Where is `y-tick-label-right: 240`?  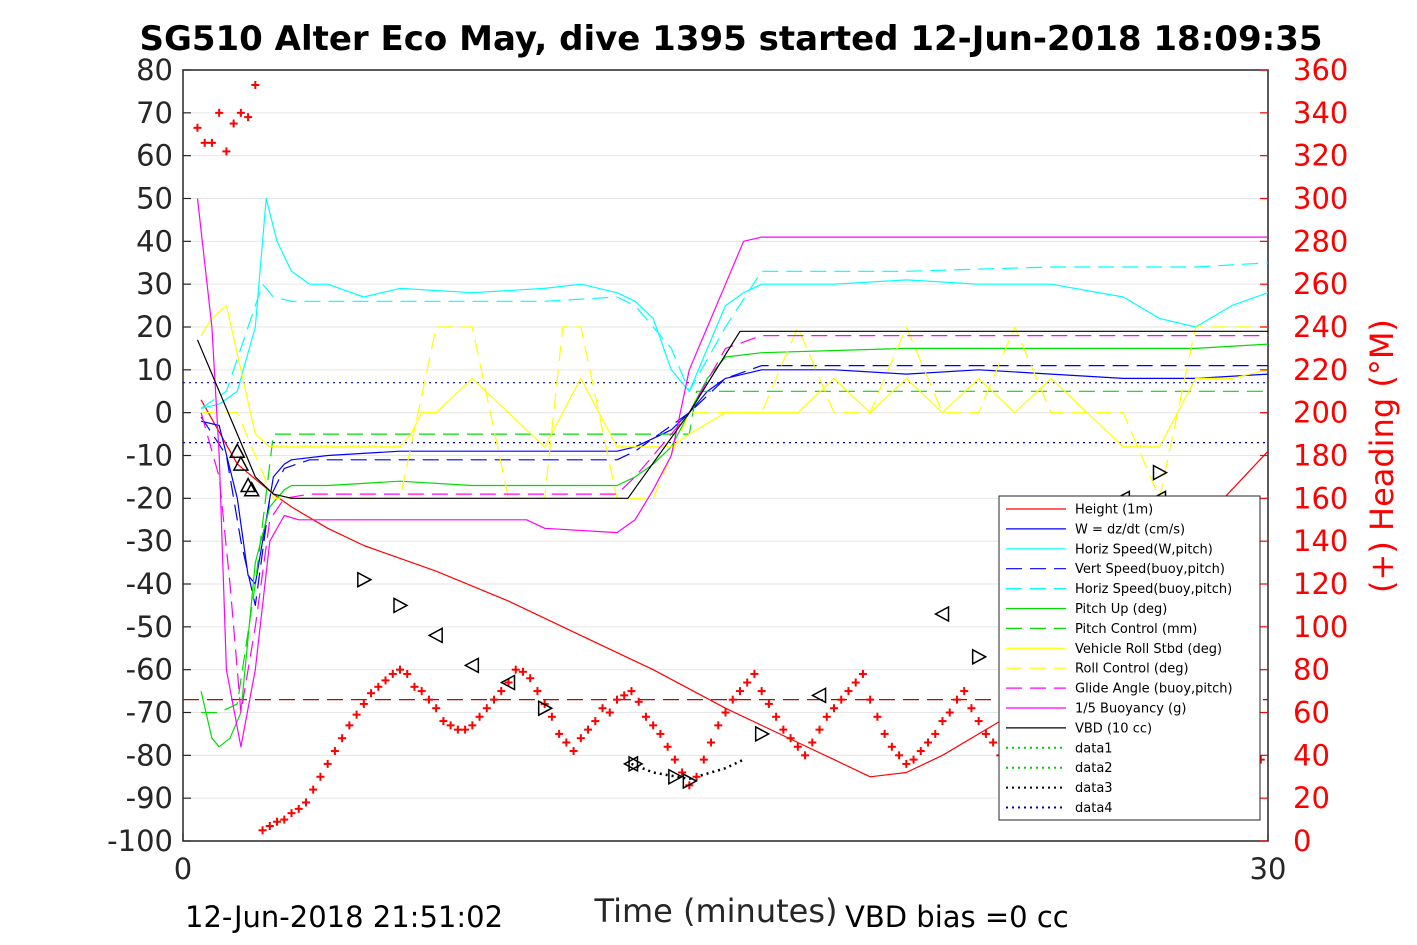 y-tick-label-right: 240 is located at coordinates (1320, 327).